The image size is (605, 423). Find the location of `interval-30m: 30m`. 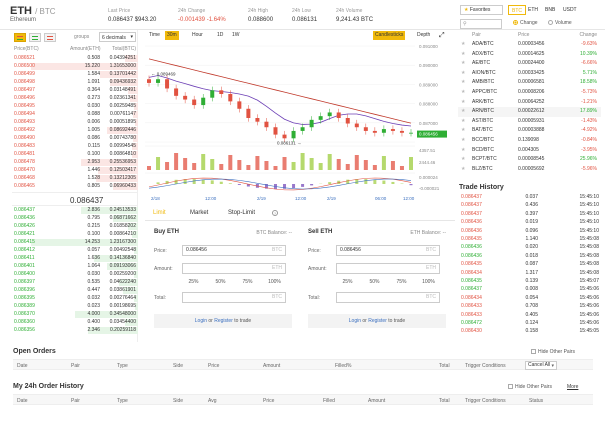

interval-30m: 30m is located at coordinates (172, 35).